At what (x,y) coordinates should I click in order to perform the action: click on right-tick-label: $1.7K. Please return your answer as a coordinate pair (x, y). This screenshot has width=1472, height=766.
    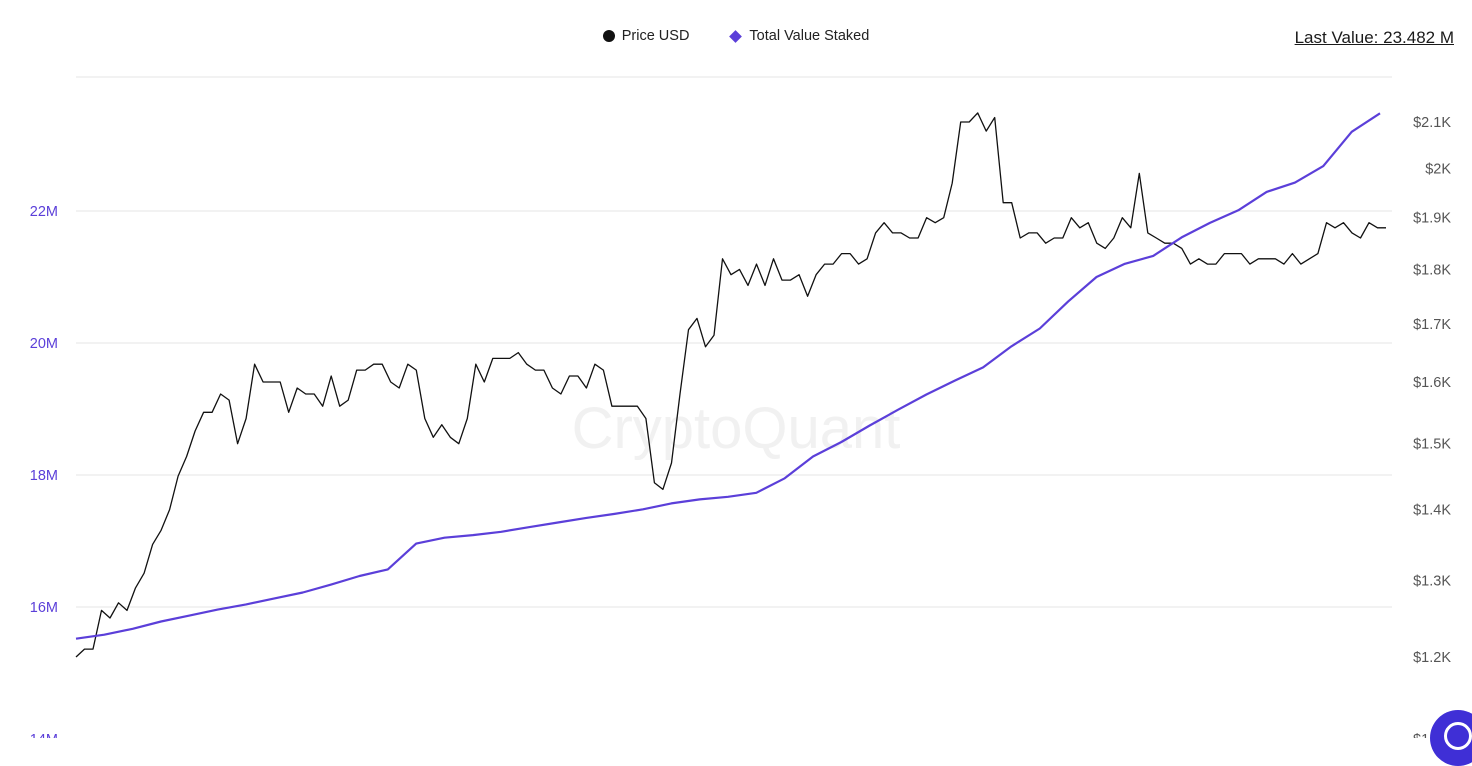
    Looking at the image, I should click on (1432, 325).